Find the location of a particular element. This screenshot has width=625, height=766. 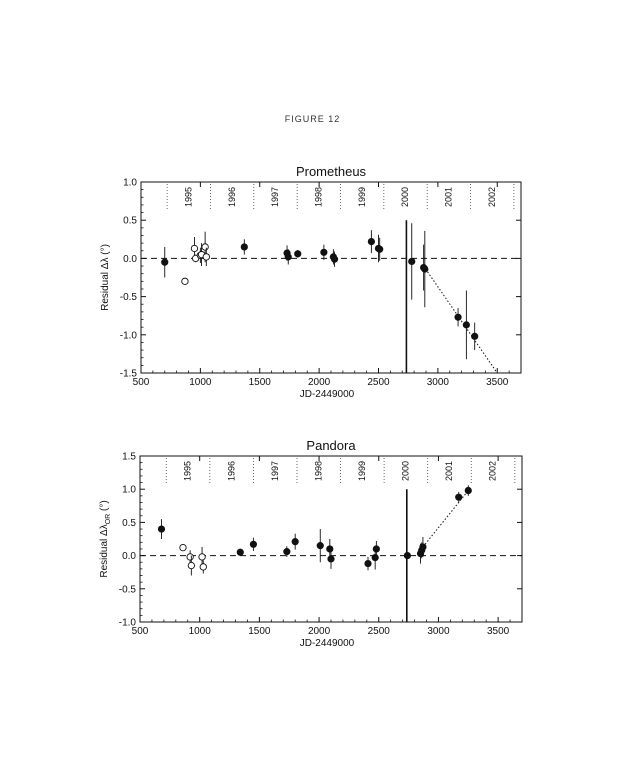

y-axis-label: Residual ΔλOR (°) is located at coordinates (105, 538).